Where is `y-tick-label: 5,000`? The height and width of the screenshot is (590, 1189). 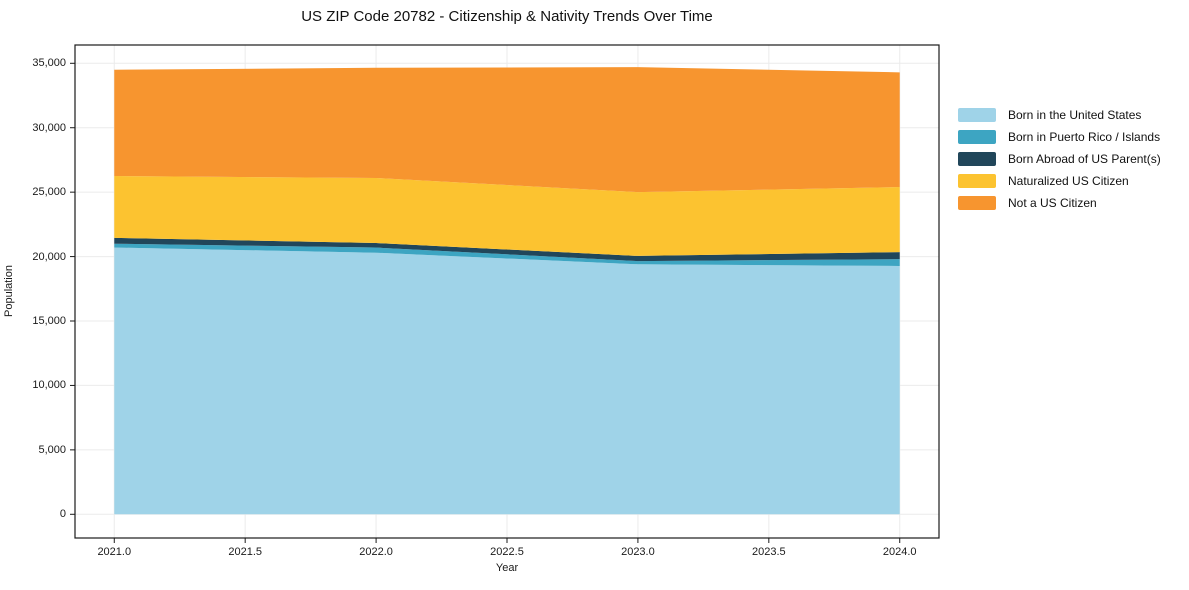 y-tick-label: 5,000 is located at coordinates (52, 449).